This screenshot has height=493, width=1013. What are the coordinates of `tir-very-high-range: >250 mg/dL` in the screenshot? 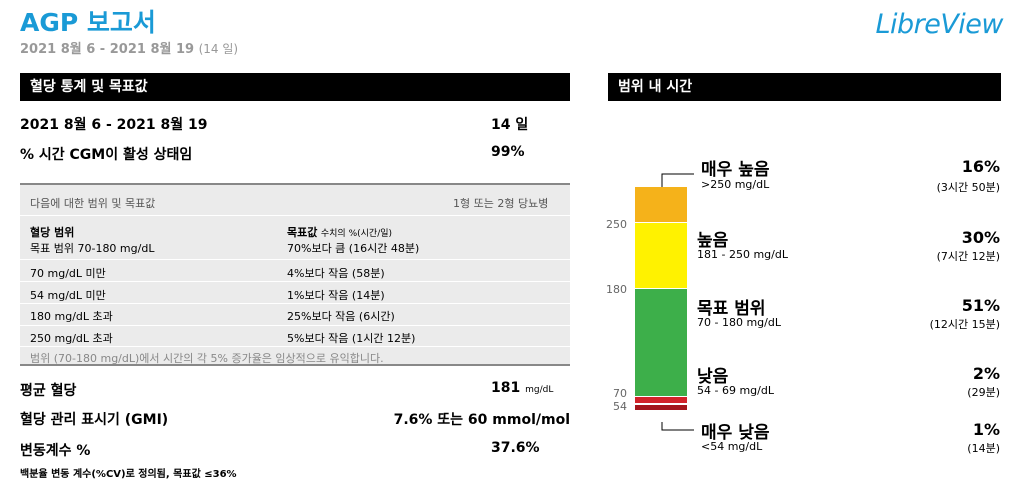 It's located at (735, 184).